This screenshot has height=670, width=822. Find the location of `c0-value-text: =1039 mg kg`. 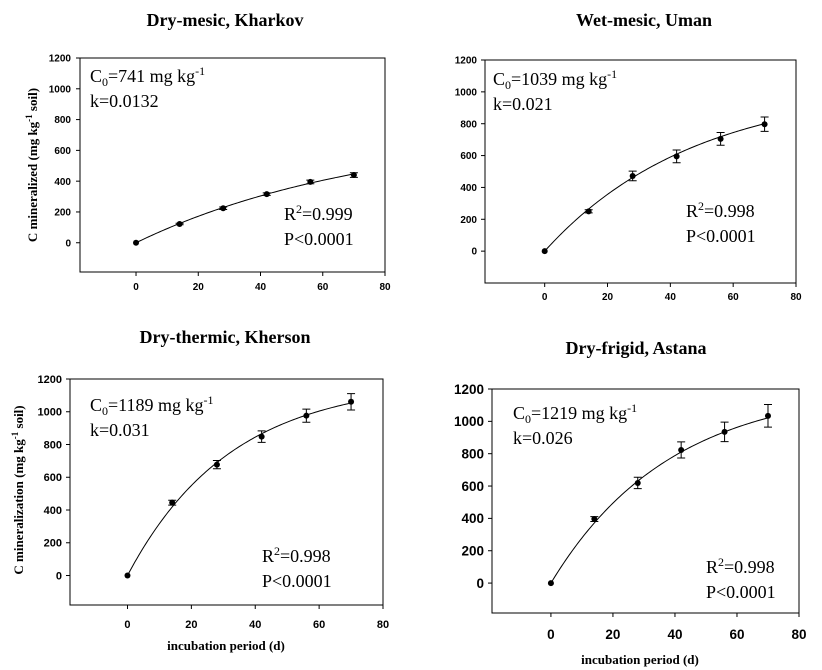

c0-value-text: =1039 mg kg is located at coordinates (559, 79).